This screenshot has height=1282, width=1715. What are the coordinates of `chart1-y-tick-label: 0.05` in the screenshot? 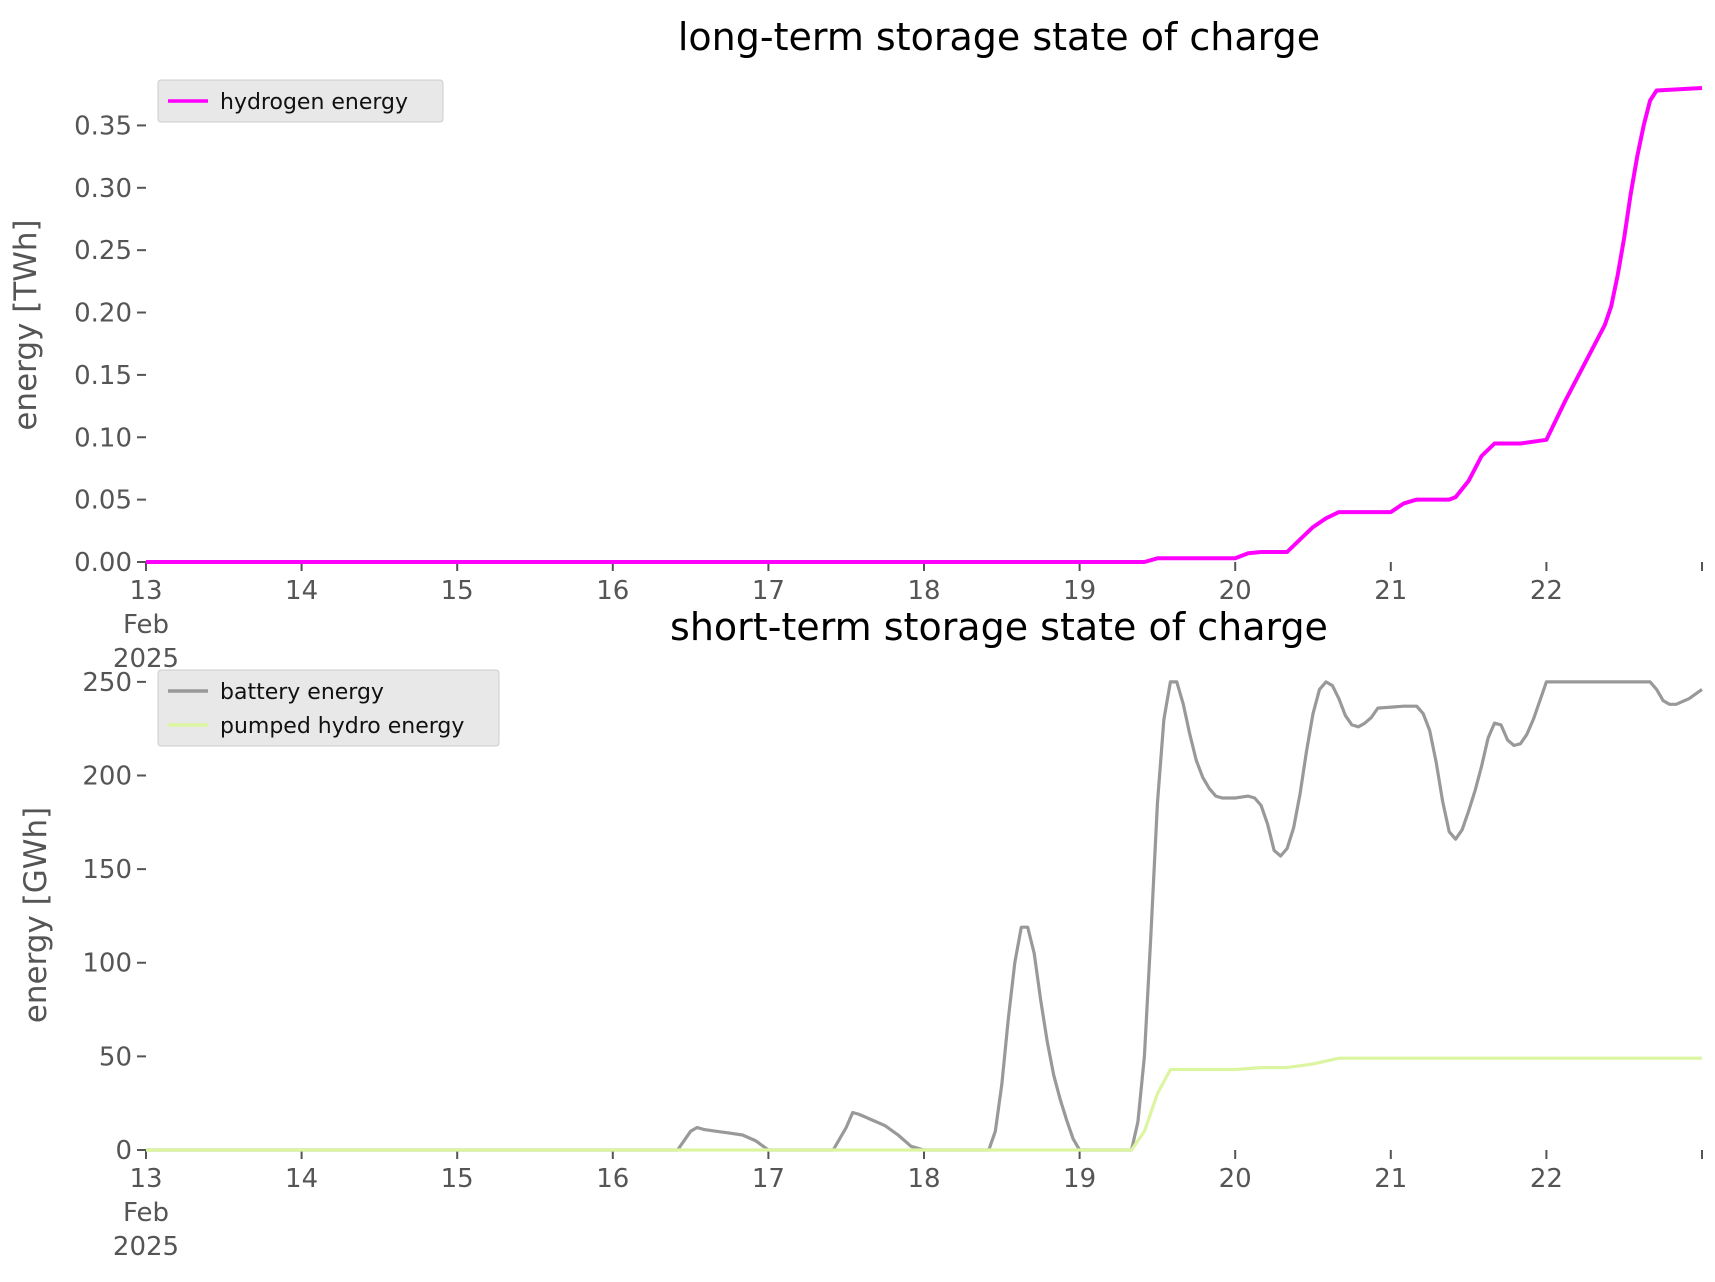 It's located at (103, 501).